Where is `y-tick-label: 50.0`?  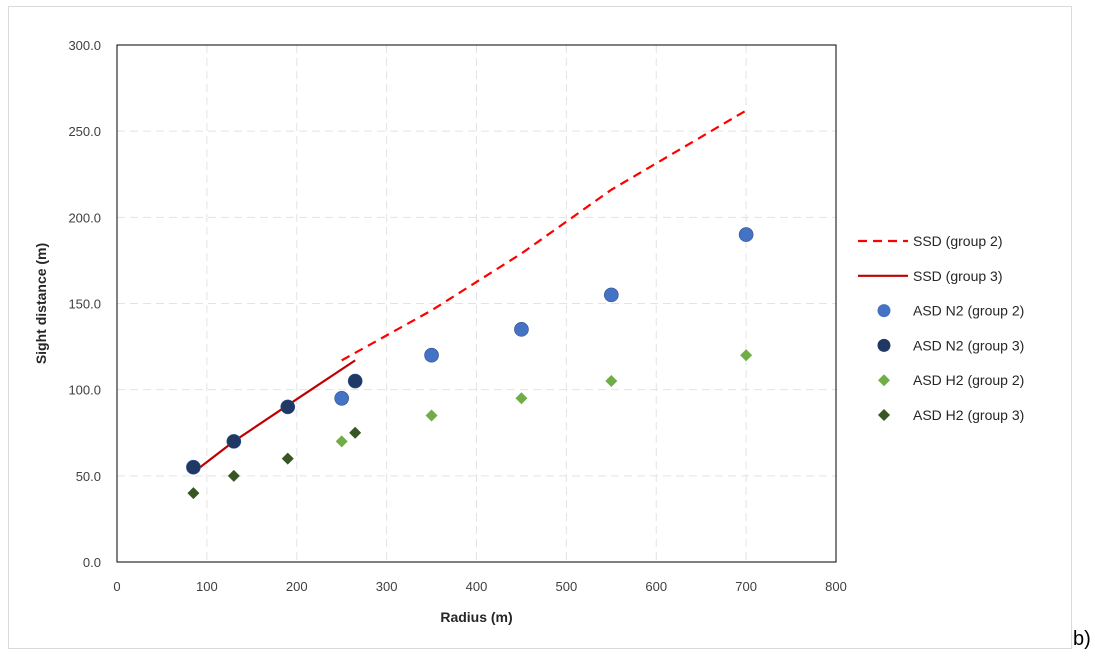 y-tick-label: 50.0 is located at coordinates (88, 476).